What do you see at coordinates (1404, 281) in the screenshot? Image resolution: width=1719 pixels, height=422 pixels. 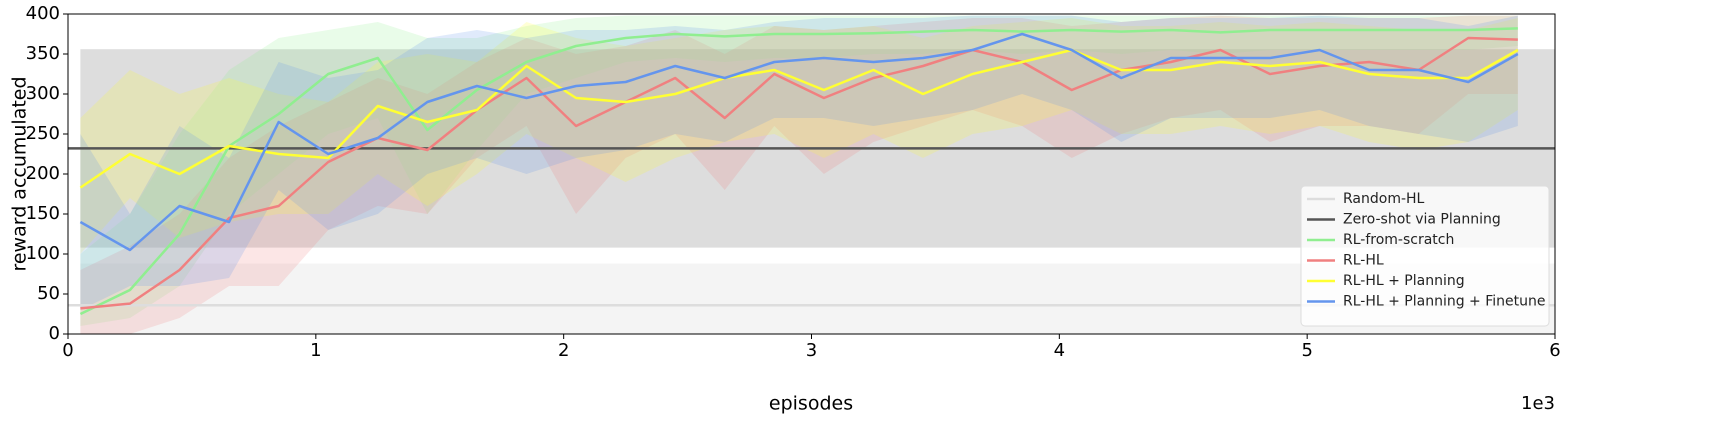 I see `legend-label: RL-HL + Planning` at bounding box center [1404, 281].